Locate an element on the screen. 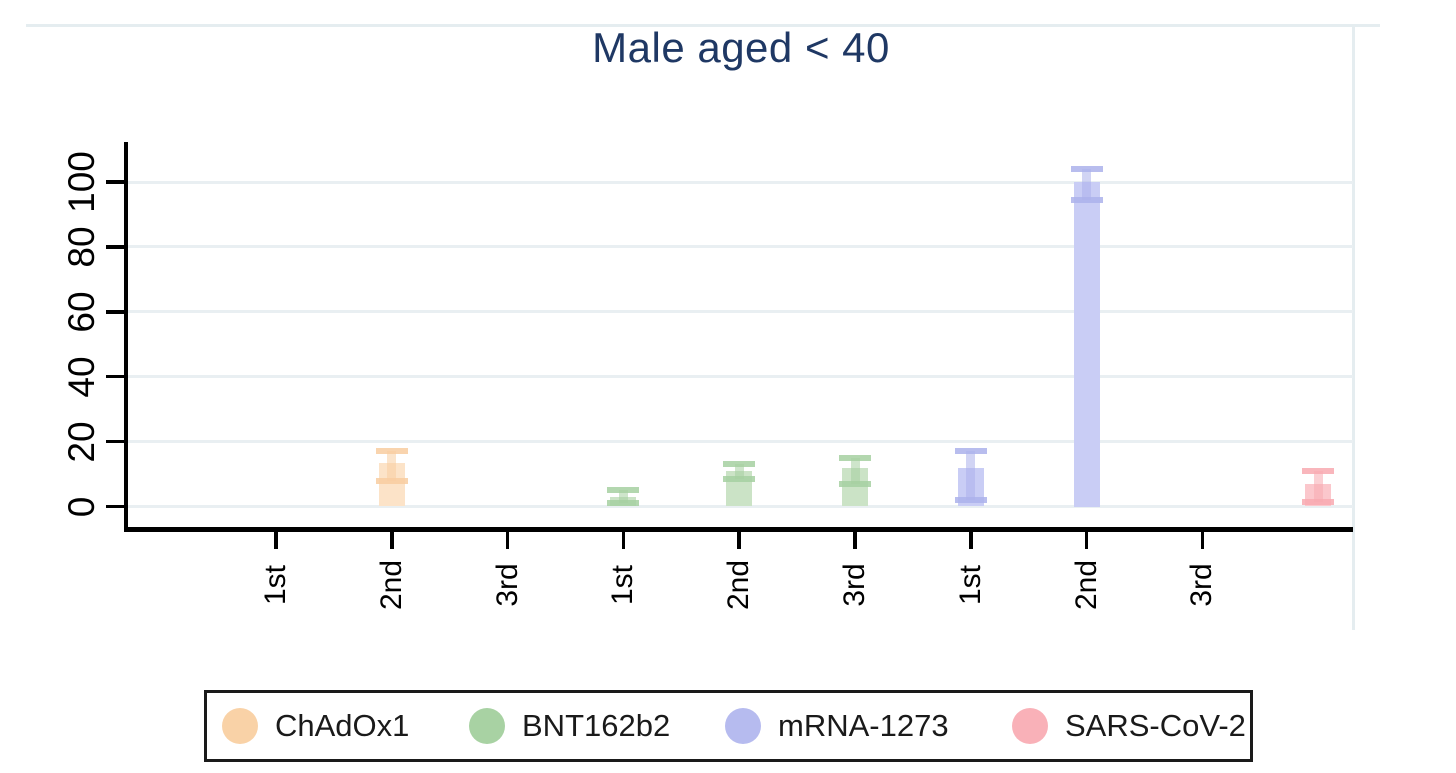  outer-frame-right-border is located at coordinates (1353, 327).